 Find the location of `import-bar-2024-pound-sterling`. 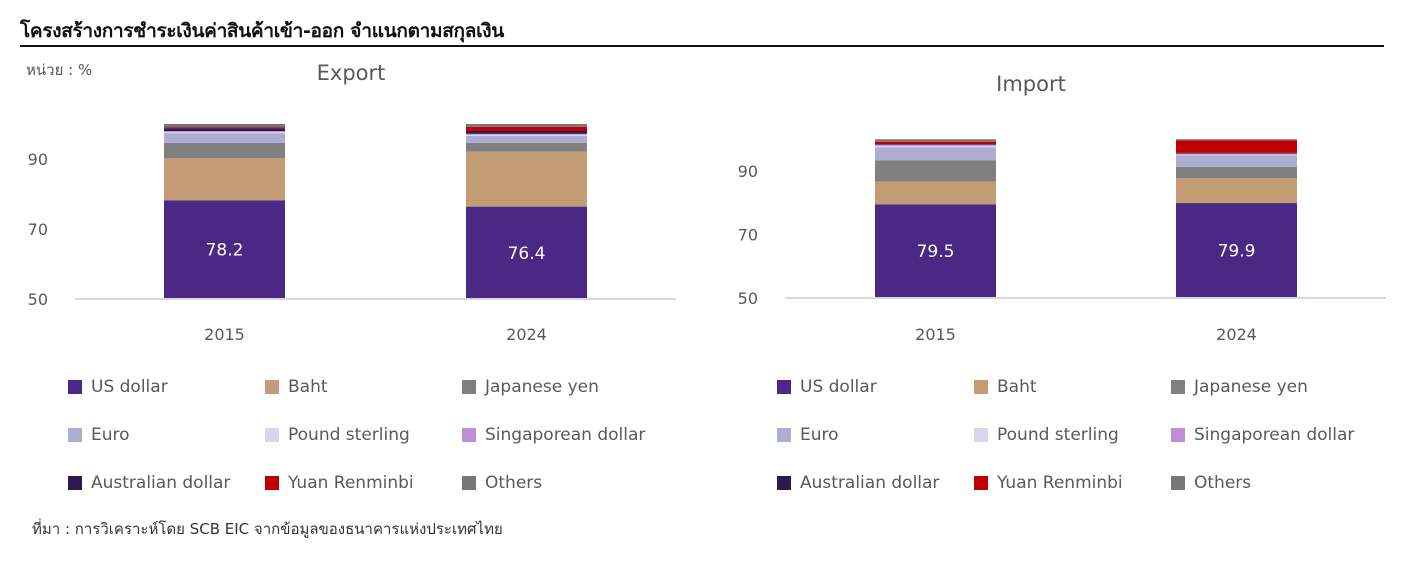

import-bar-2024-pound-sterling is located at coordinates (1236, 155).